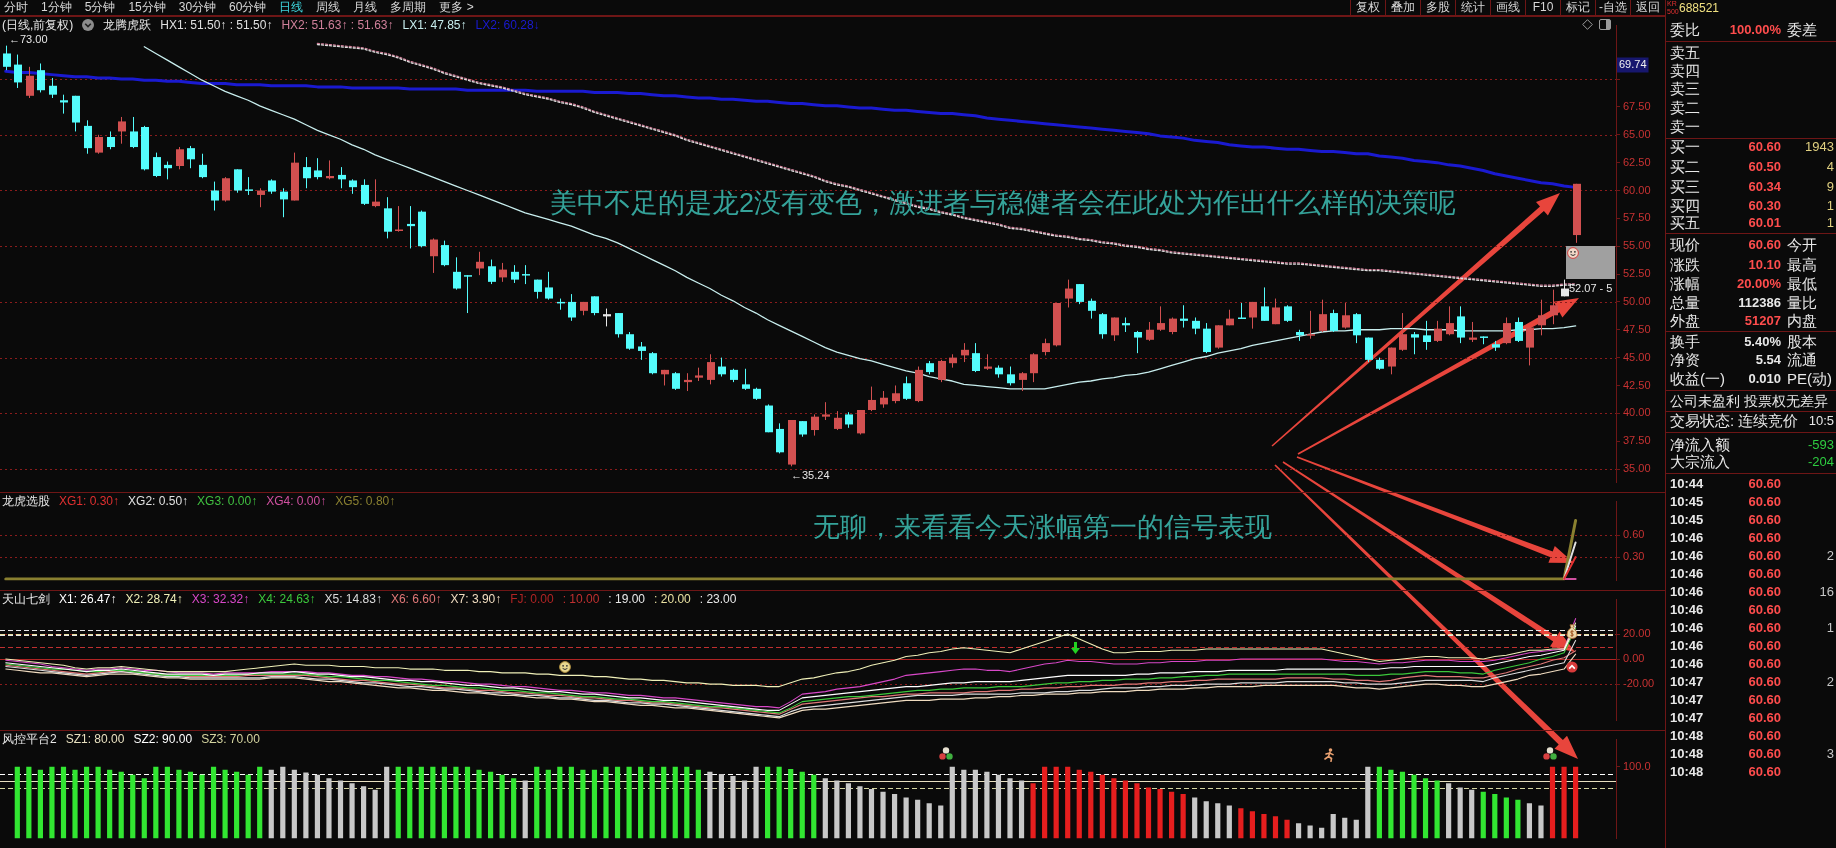  Describe the element at coordinates (296, 501) in the screenshot. I see `text: XG4: 0.00↑` at that location.